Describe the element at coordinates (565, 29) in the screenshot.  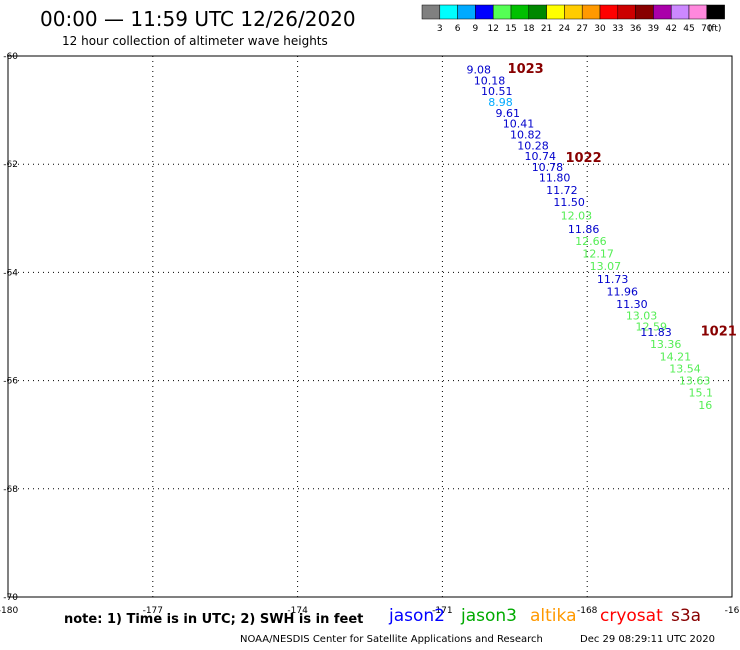
I see `scale-label: 24` at that location.